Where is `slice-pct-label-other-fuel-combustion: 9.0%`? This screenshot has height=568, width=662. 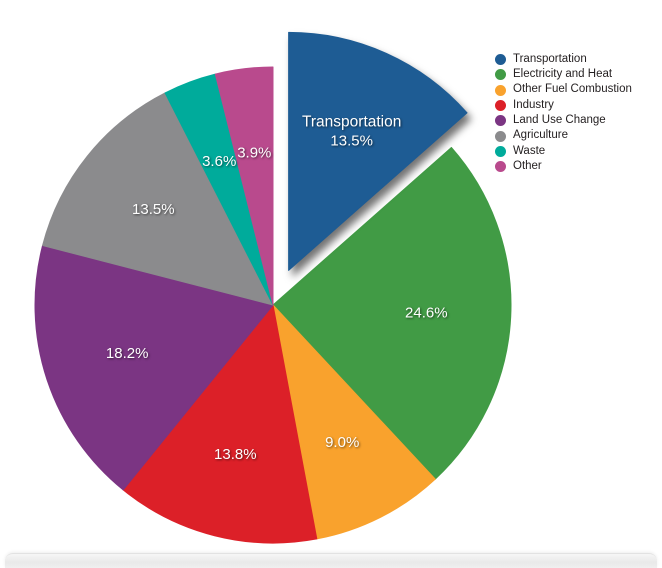
slice-pct-label-other-fuel-combustion: 9.0% is located at coordinates (342, 442).